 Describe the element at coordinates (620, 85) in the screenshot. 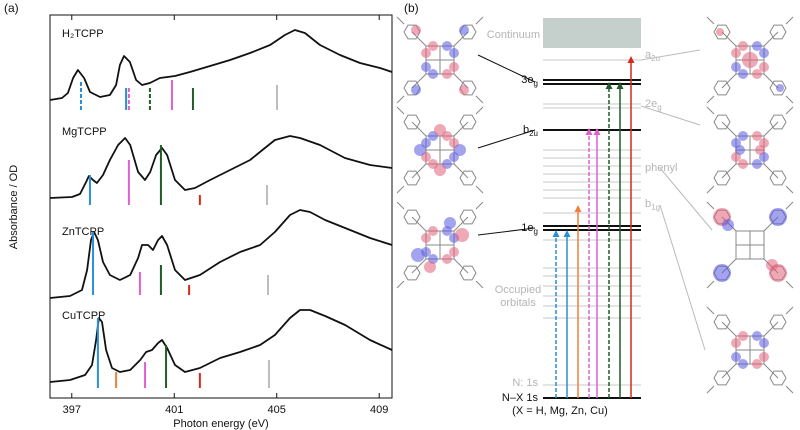

I see `arrow-head` at that location.